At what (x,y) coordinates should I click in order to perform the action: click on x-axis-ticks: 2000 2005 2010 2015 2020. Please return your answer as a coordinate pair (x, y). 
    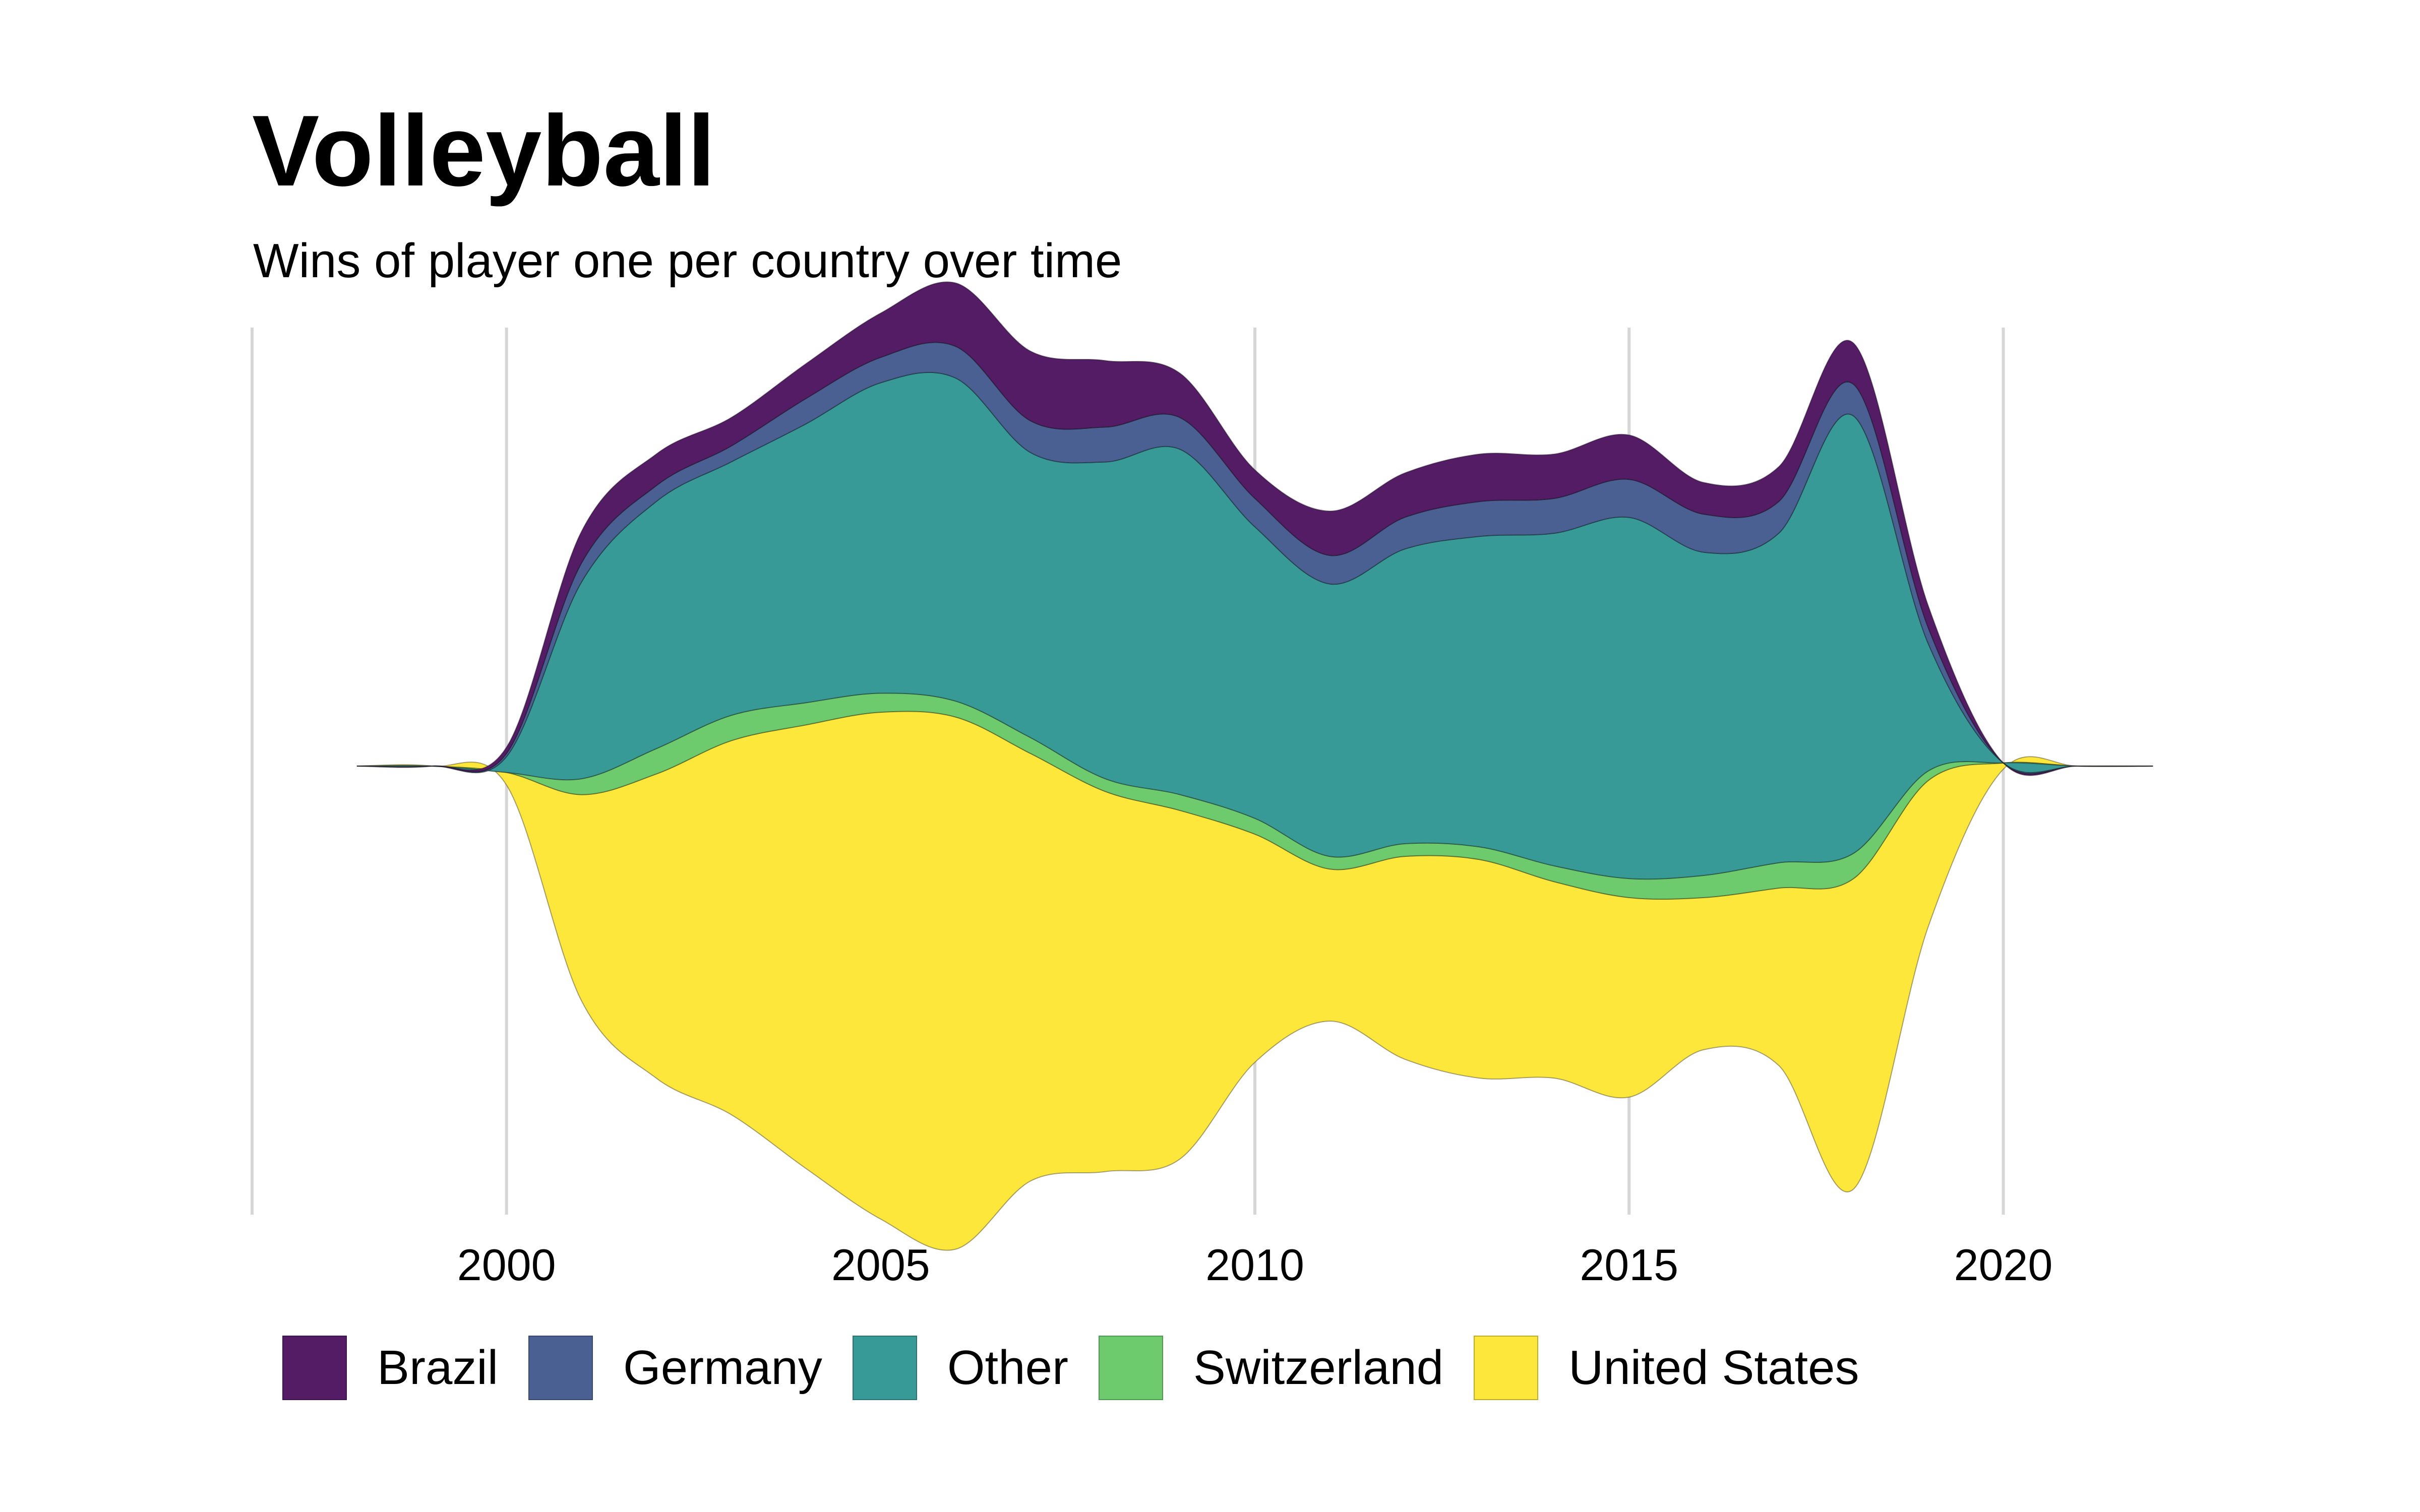
    Looking at the image, I should click on (1255, 1265).